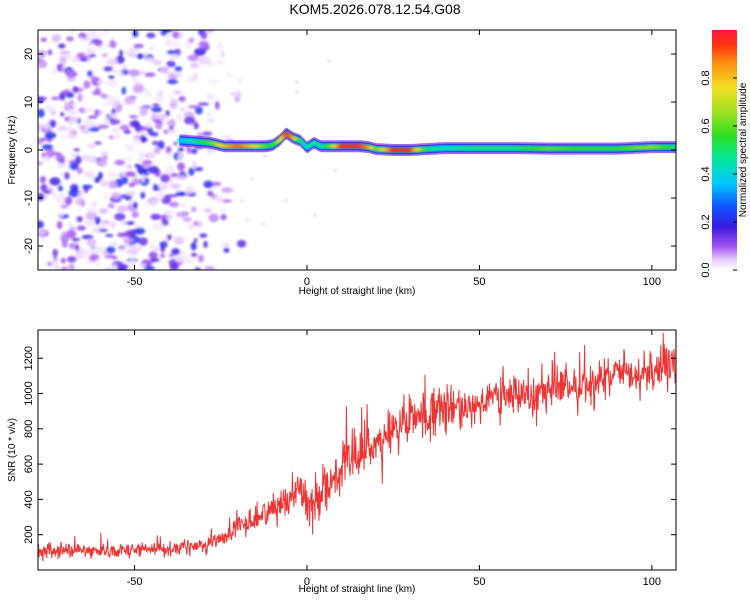 The image size is (750, 600). Describe the element at coordinates (307, 282) in the screenshot. I see `spectrogram-x-tick-label: 0` at that location.